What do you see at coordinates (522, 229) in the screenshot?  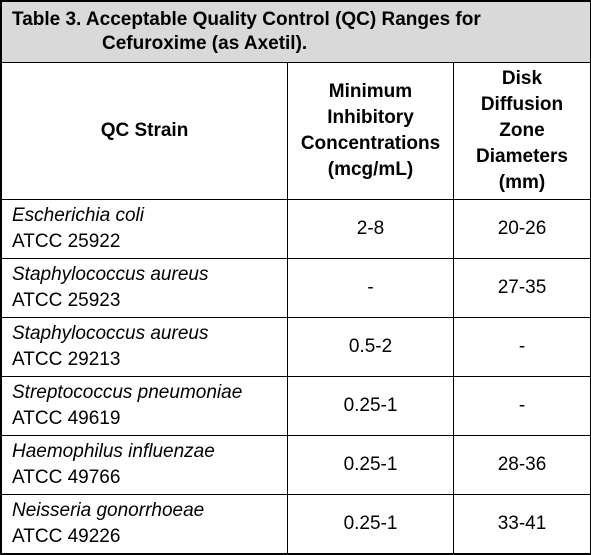 I see `disk-range: 20-26` at bounding box center [522, 229].